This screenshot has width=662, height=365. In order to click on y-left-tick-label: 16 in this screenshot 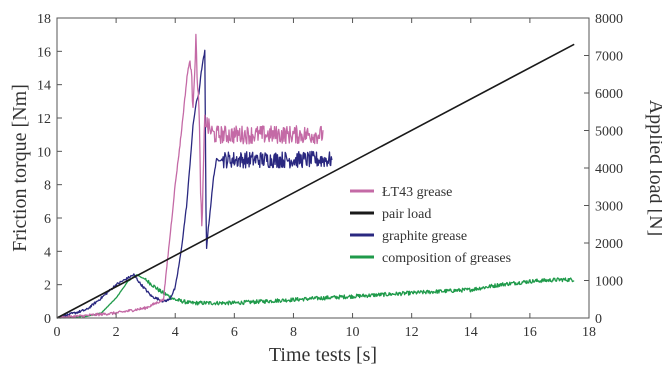, I will do `click(44, 52)`.